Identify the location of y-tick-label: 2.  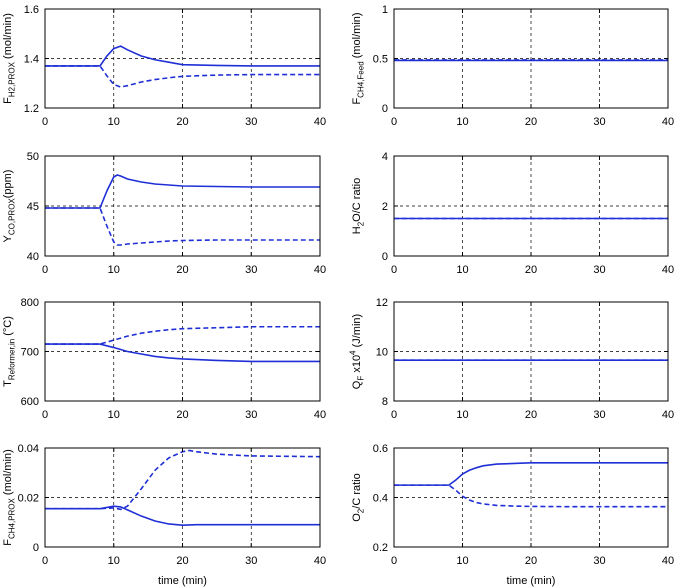
(385, 207).